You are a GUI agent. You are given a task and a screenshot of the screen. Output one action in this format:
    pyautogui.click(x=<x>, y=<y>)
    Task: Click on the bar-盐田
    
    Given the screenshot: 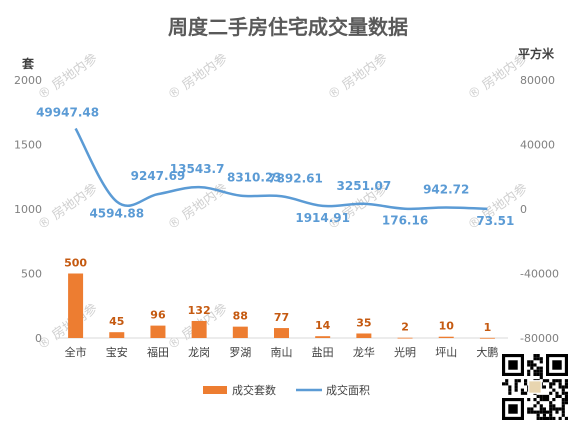 What is the action you would take?
    pyautogui.click(x=323, y=337)
    